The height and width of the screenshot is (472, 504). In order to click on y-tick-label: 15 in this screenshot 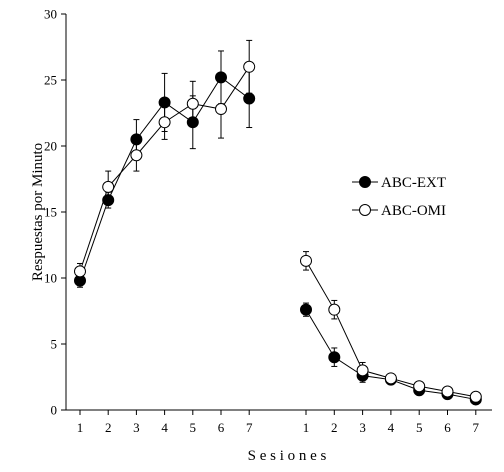, I will do `click(50, 212)`.